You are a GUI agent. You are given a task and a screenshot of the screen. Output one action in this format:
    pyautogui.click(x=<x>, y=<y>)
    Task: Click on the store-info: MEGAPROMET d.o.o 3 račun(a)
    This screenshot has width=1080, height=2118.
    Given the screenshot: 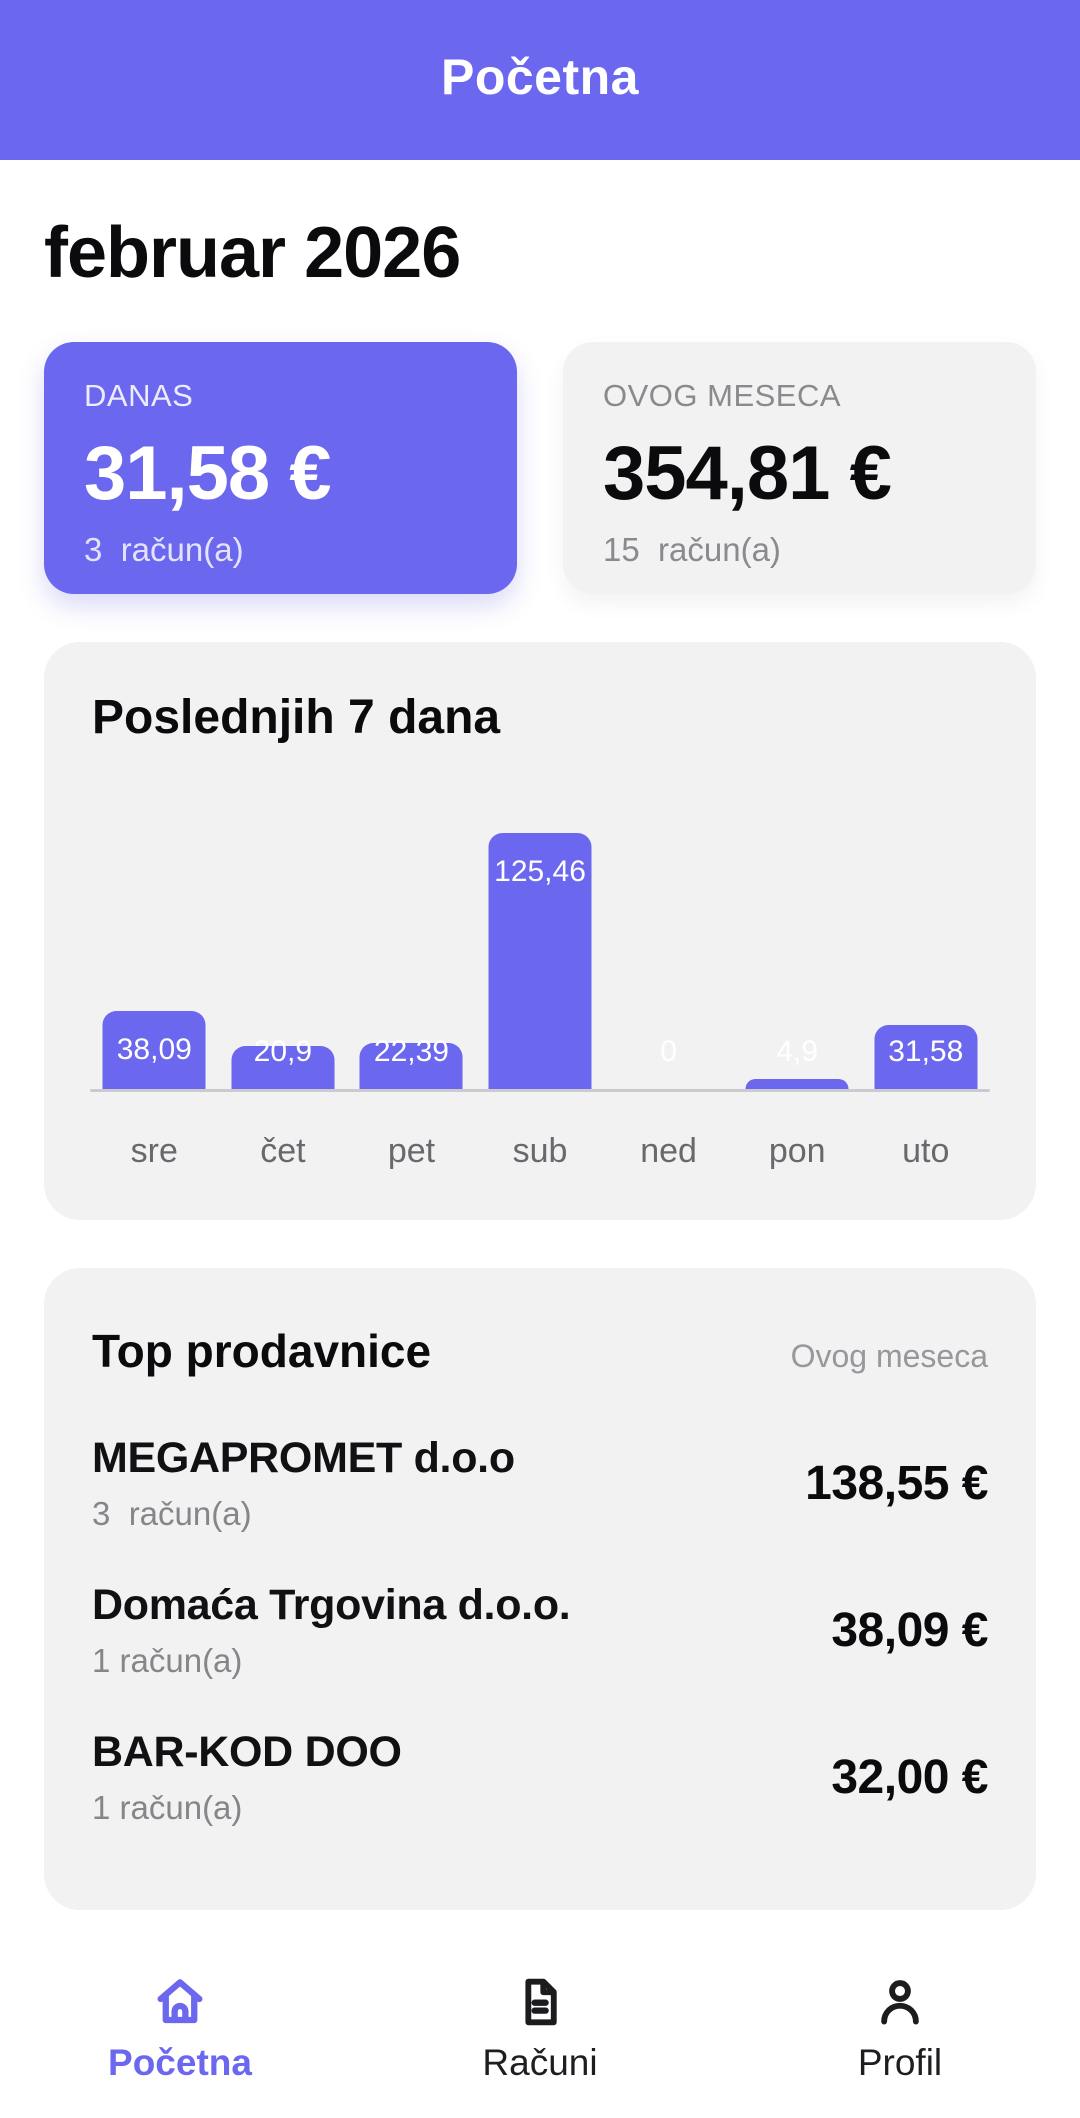 What is the action you would take?
    pyautogui.click(x=303, y=1483)
    